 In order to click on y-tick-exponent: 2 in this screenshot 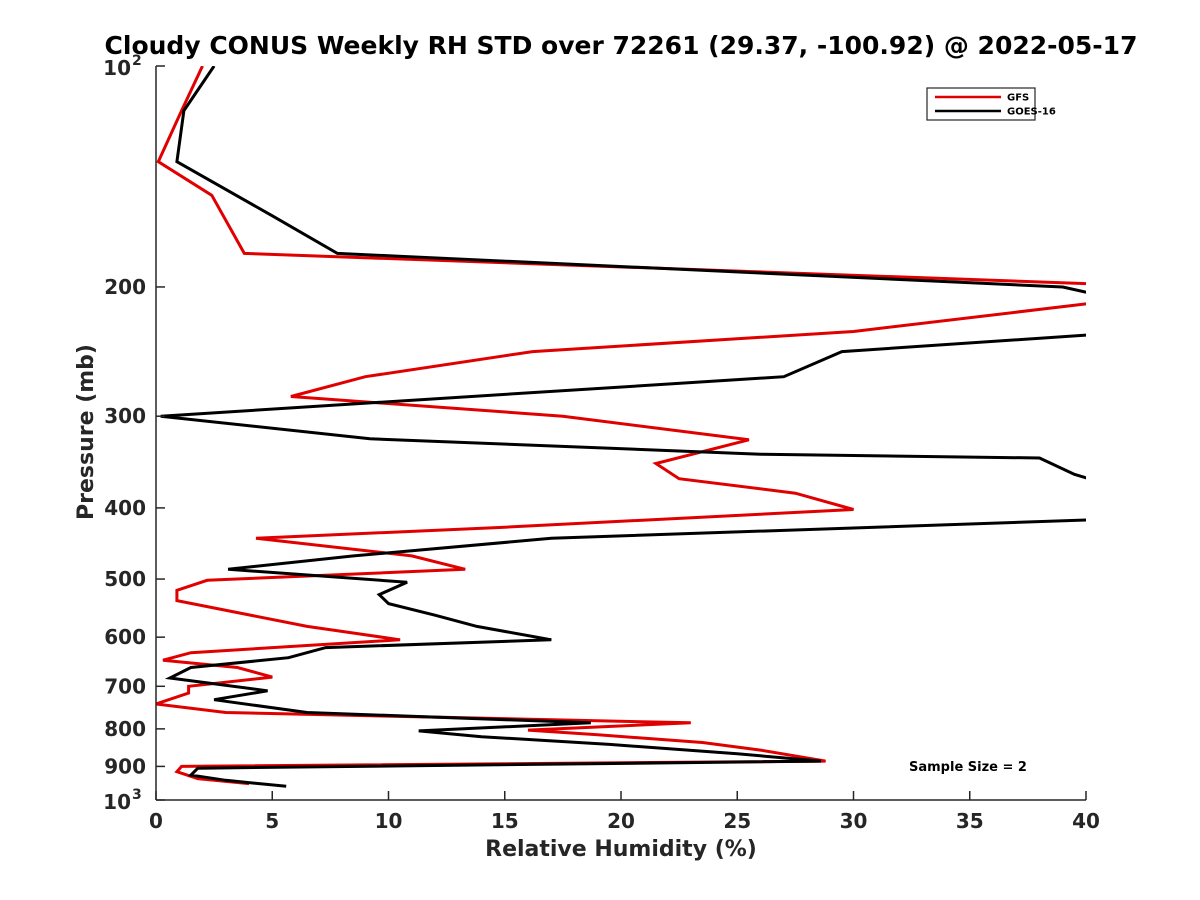, I will do `click(137, 61)`.